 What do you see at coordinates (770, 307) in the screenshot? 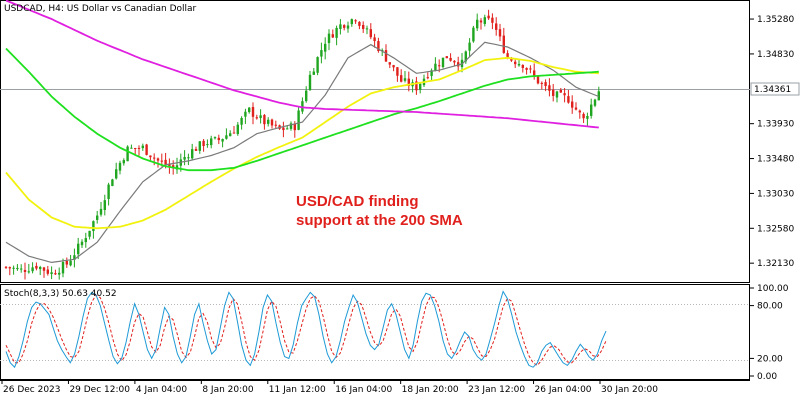
I see `stoch-tick-label: 80.00` at bounding box center [770, 307].